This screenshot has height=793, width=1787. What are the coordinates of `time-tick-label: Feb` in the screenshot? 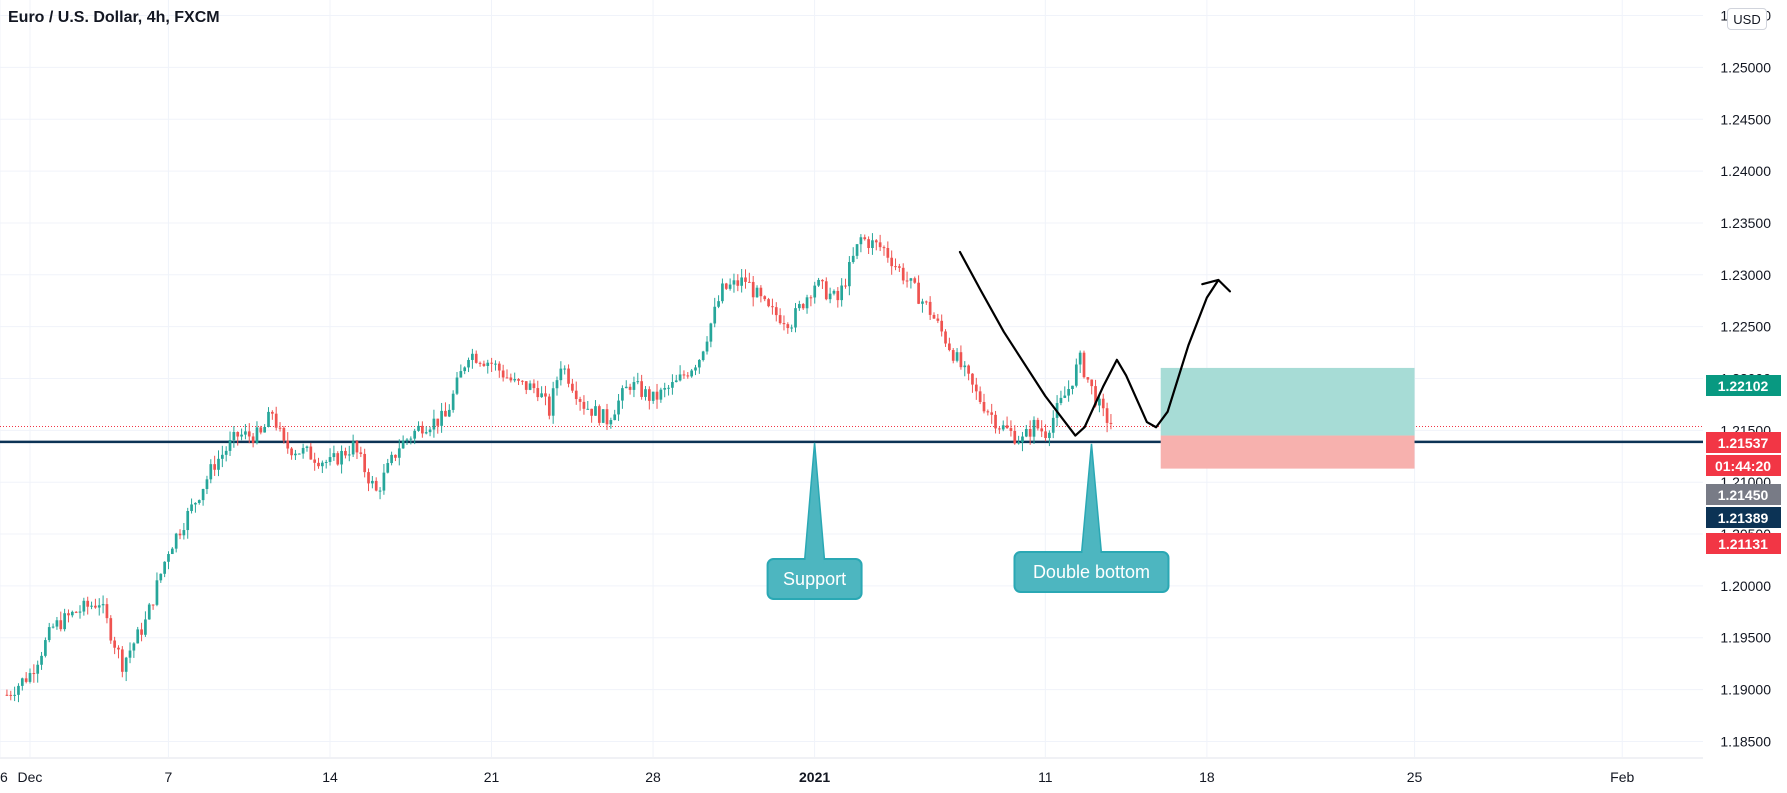 It's located at (1622, 777).